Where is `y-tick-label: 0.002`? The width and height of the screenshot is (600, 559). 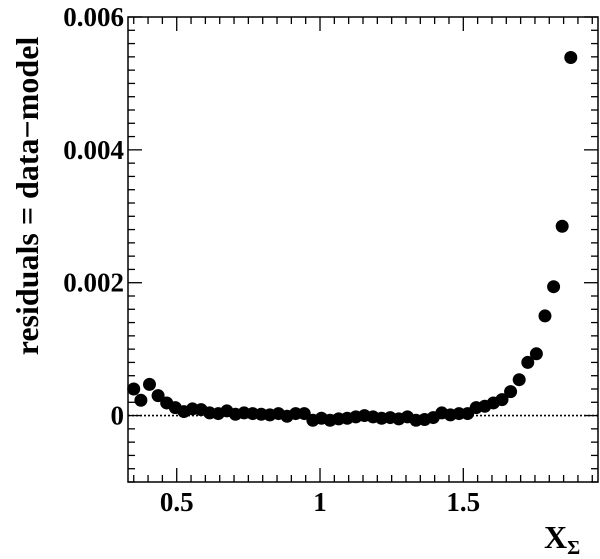 y-tick-label: 0.002 is located at coordinates (93, 283).